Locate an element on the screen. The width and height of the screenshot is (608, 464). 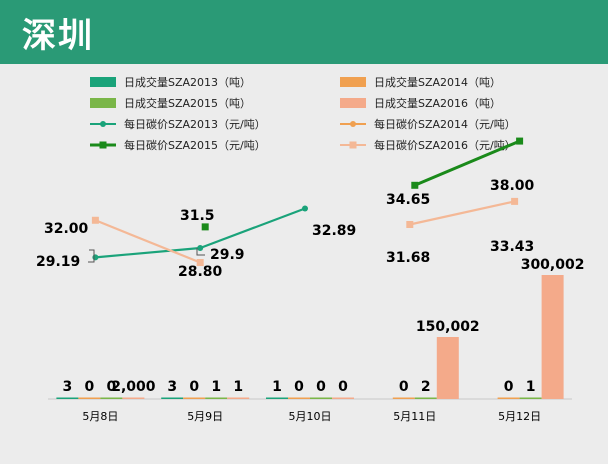
header-bar: 深圳 is located at coordinates (304, 32).